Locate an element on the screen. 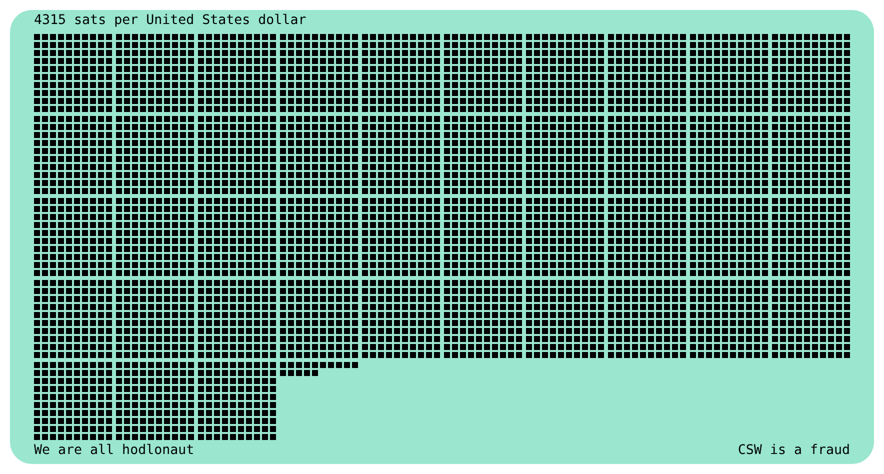 The height and width of the screenshot is (474, 884). text: CSW is a fraud is located at coordinates (794, 451).